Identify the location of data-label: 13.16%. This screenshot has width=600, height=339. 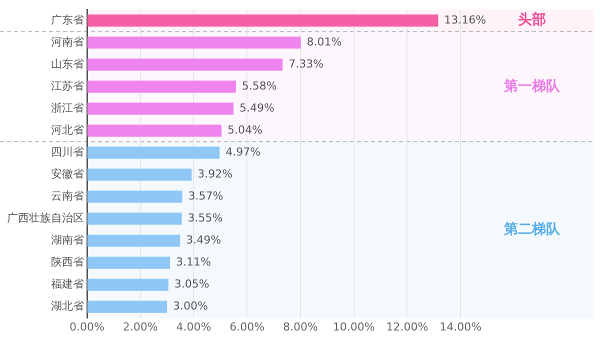
(465, 19).